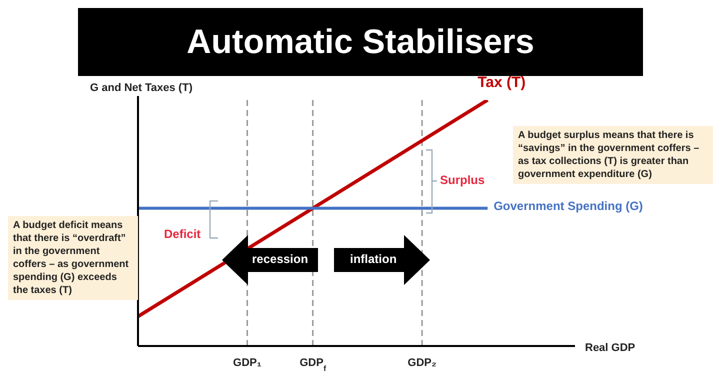 This screenshot has width=720, height=380. I want to click on annotation: recession, so click(280, 259).